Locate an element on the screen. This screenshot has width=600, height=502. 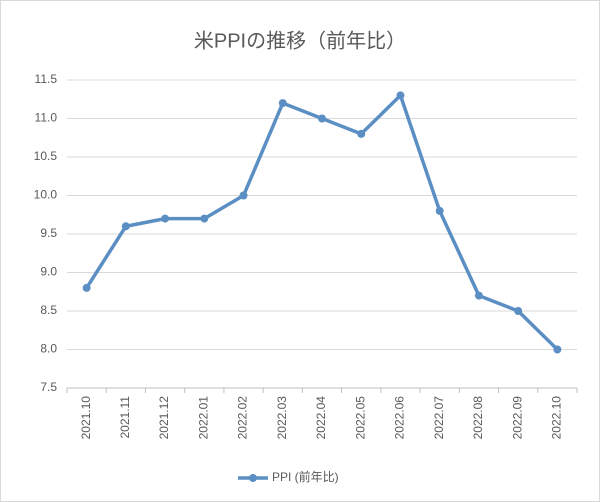
x-tick-label: 2022.02 is located at coordinates (243, 418).